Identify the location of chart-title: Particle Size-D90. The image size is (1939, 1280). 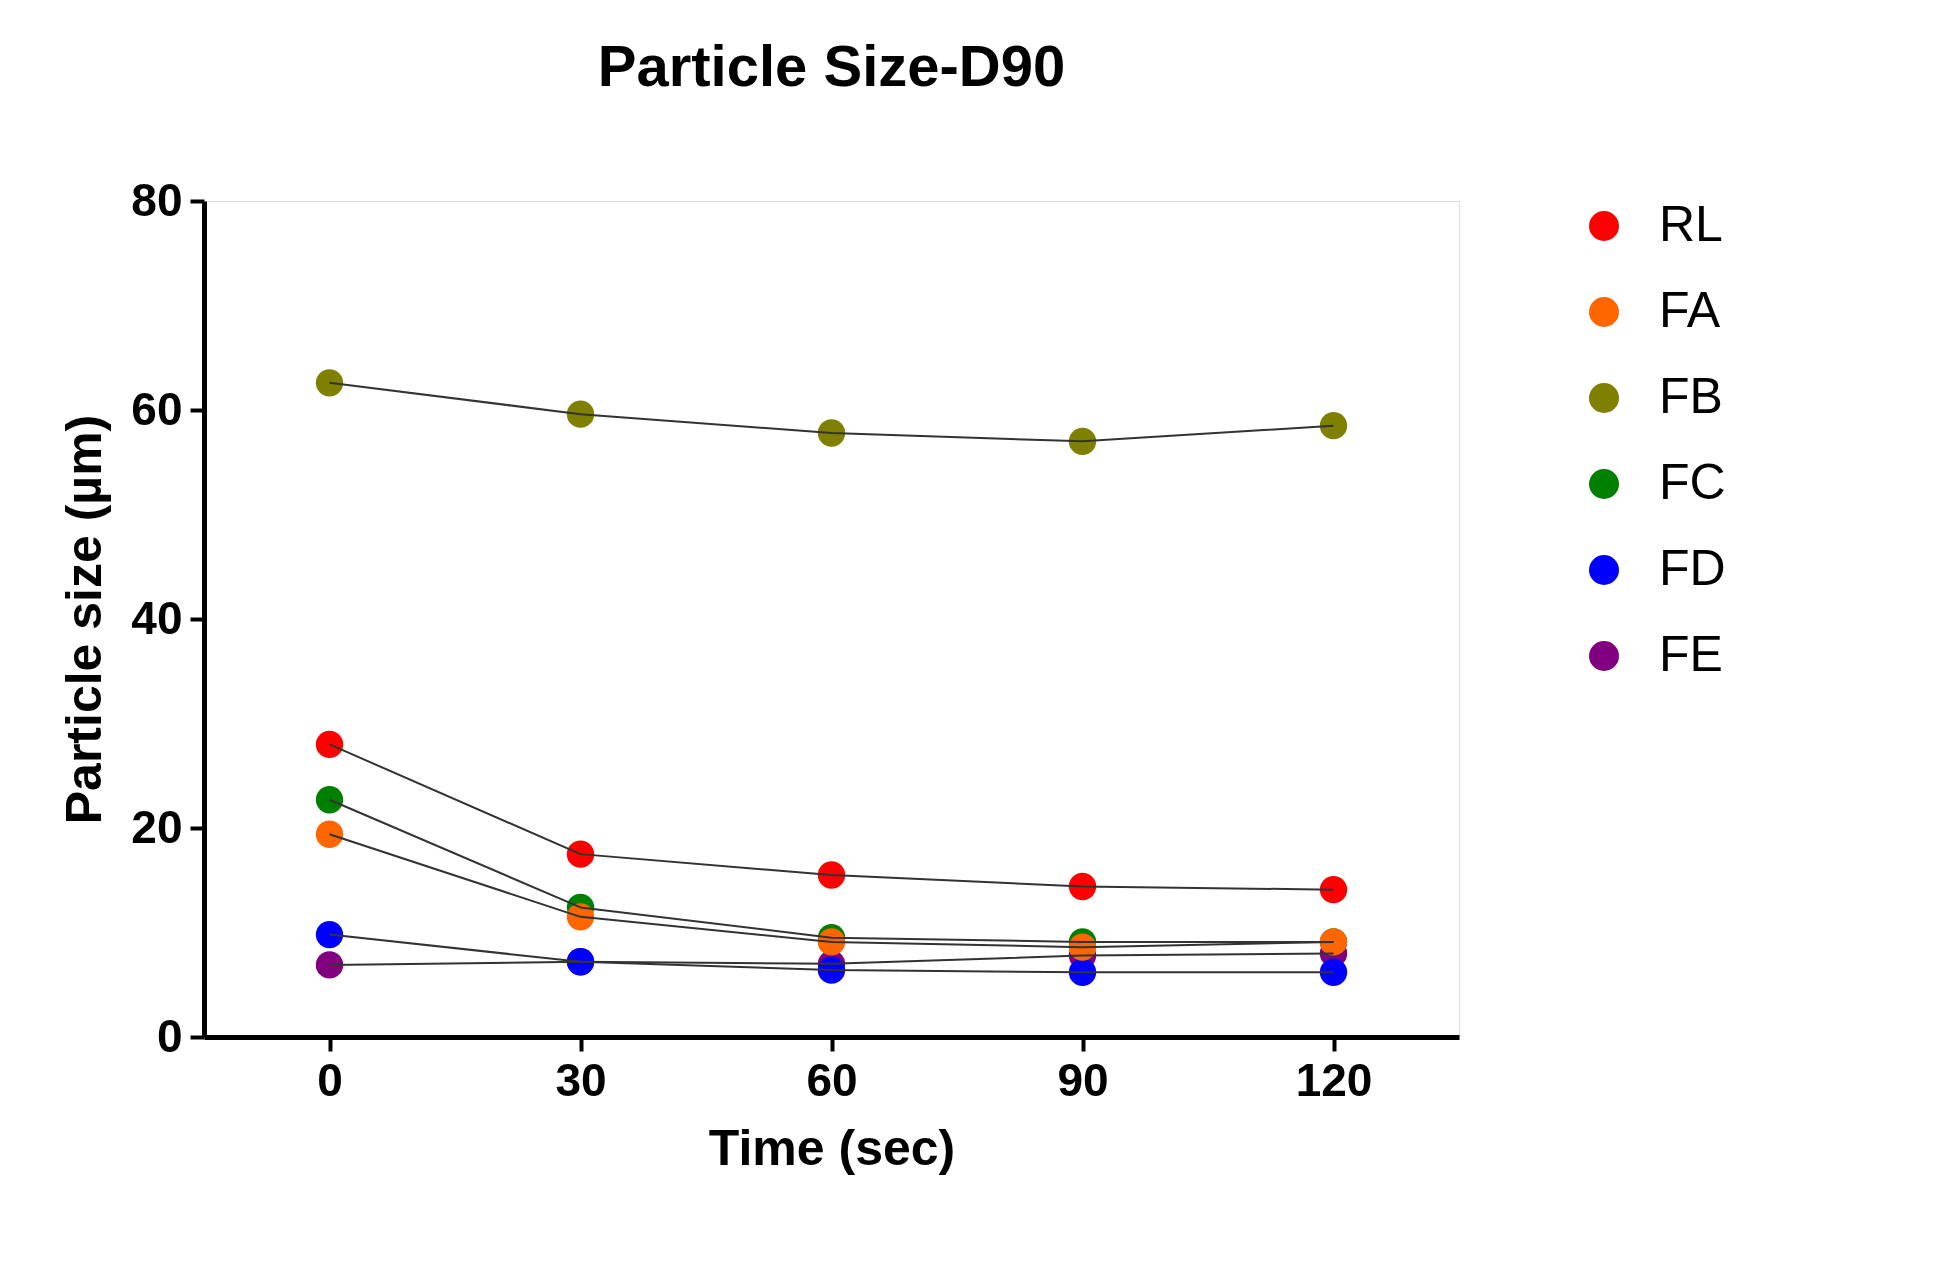
(831, 65).